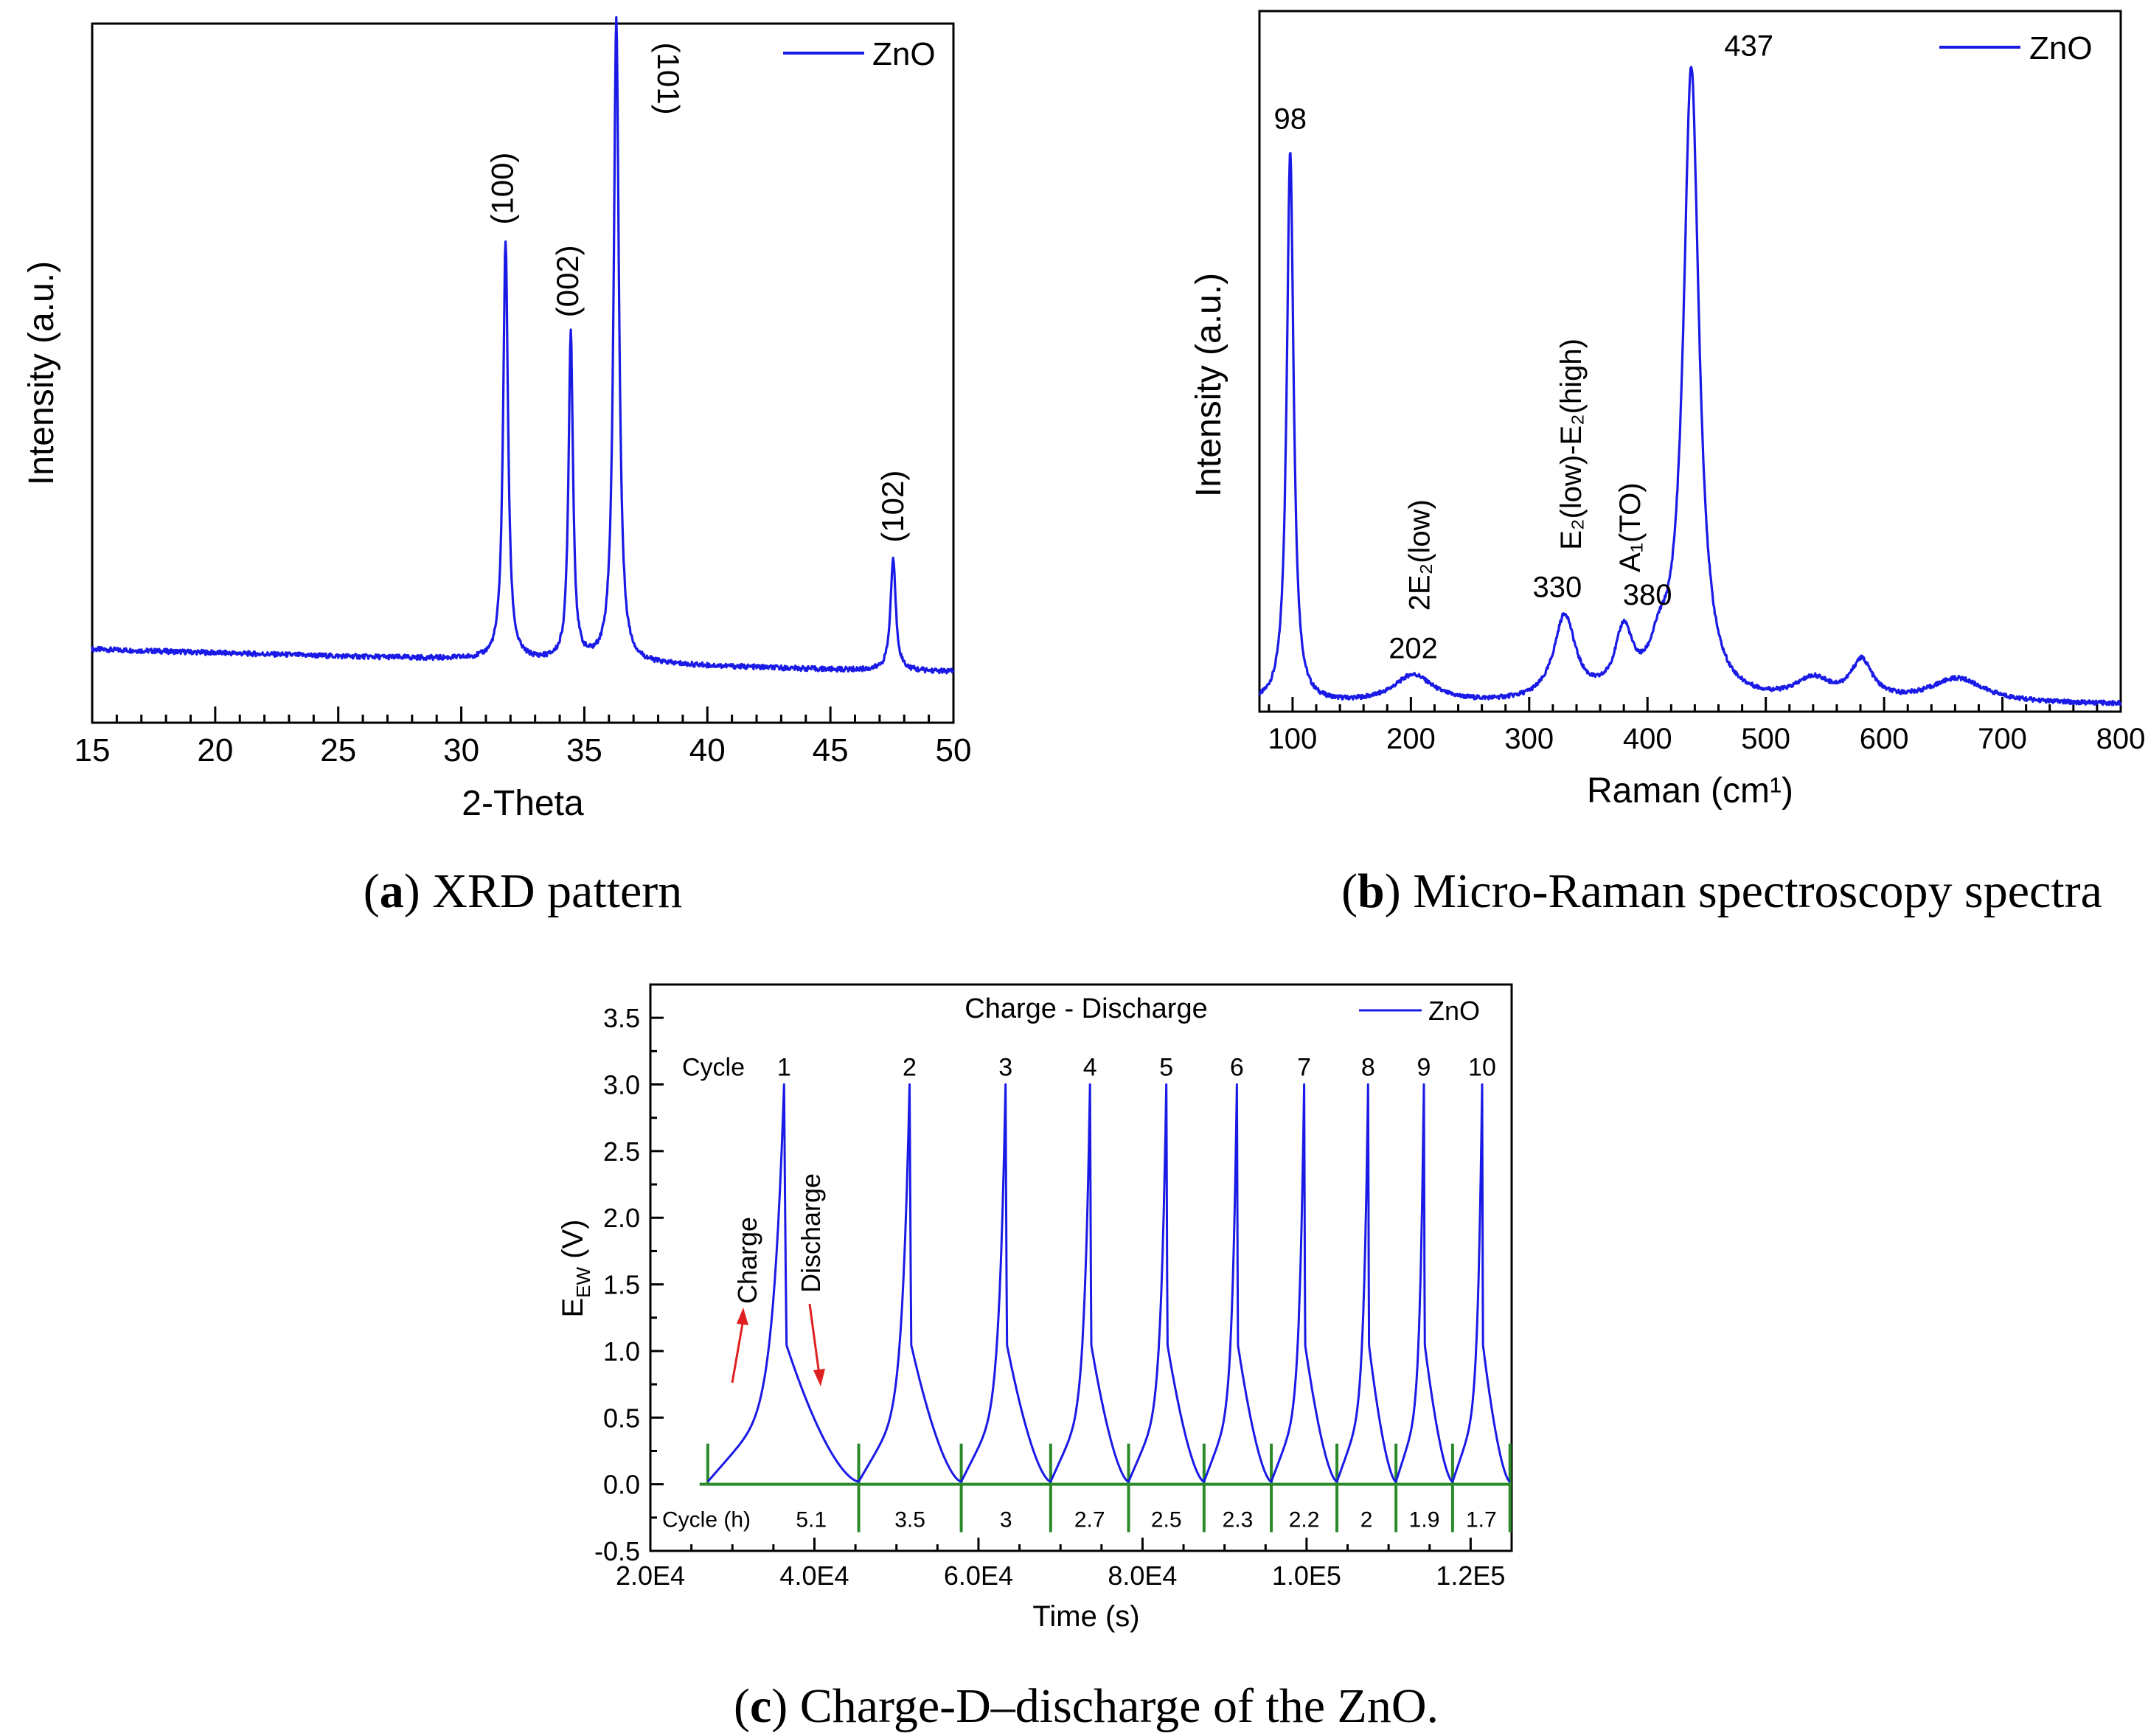 The width and height of the screenshot is (2148, 1736). I want to click on cycle-number-label: 6, so click(1237, 1068).